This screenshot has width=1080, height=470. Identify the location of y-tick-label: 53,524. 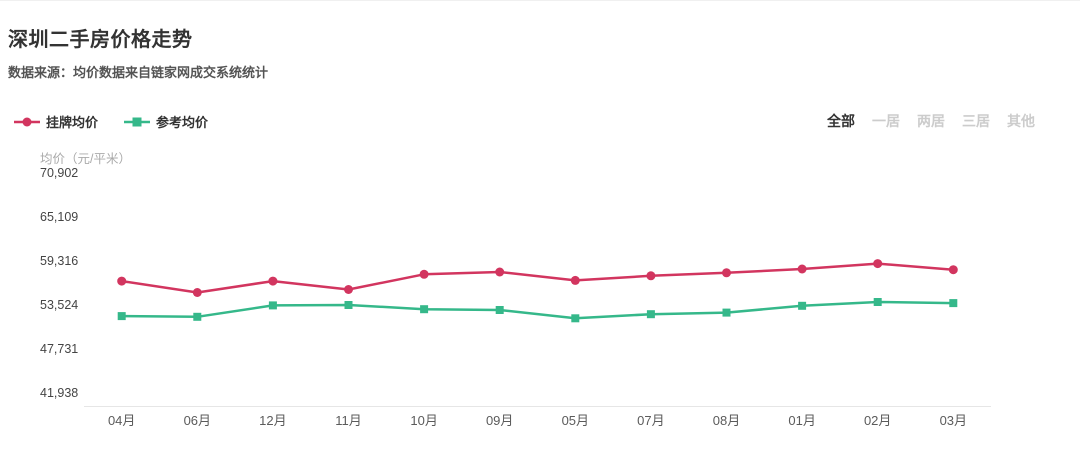
(59, 304).